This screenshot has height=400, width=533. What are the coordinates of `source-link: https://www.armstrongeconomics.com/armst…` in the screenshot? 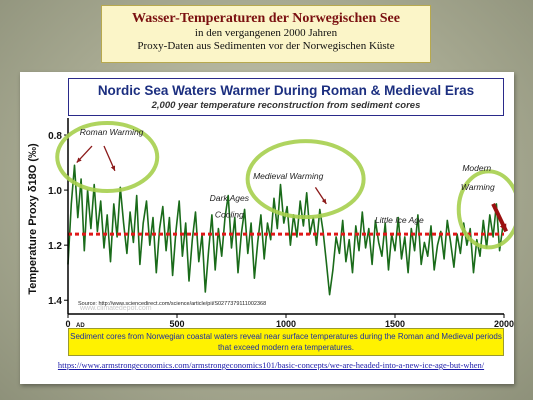 It's located at (271, 365).